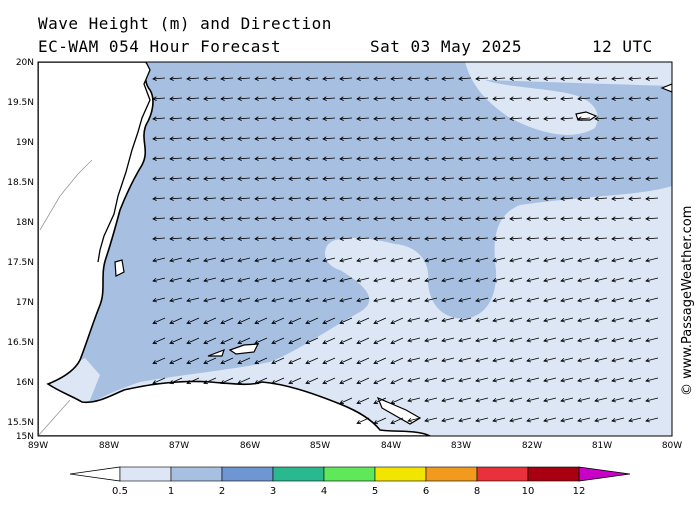  I want to click on scale-label: 2, so click(222, 491).